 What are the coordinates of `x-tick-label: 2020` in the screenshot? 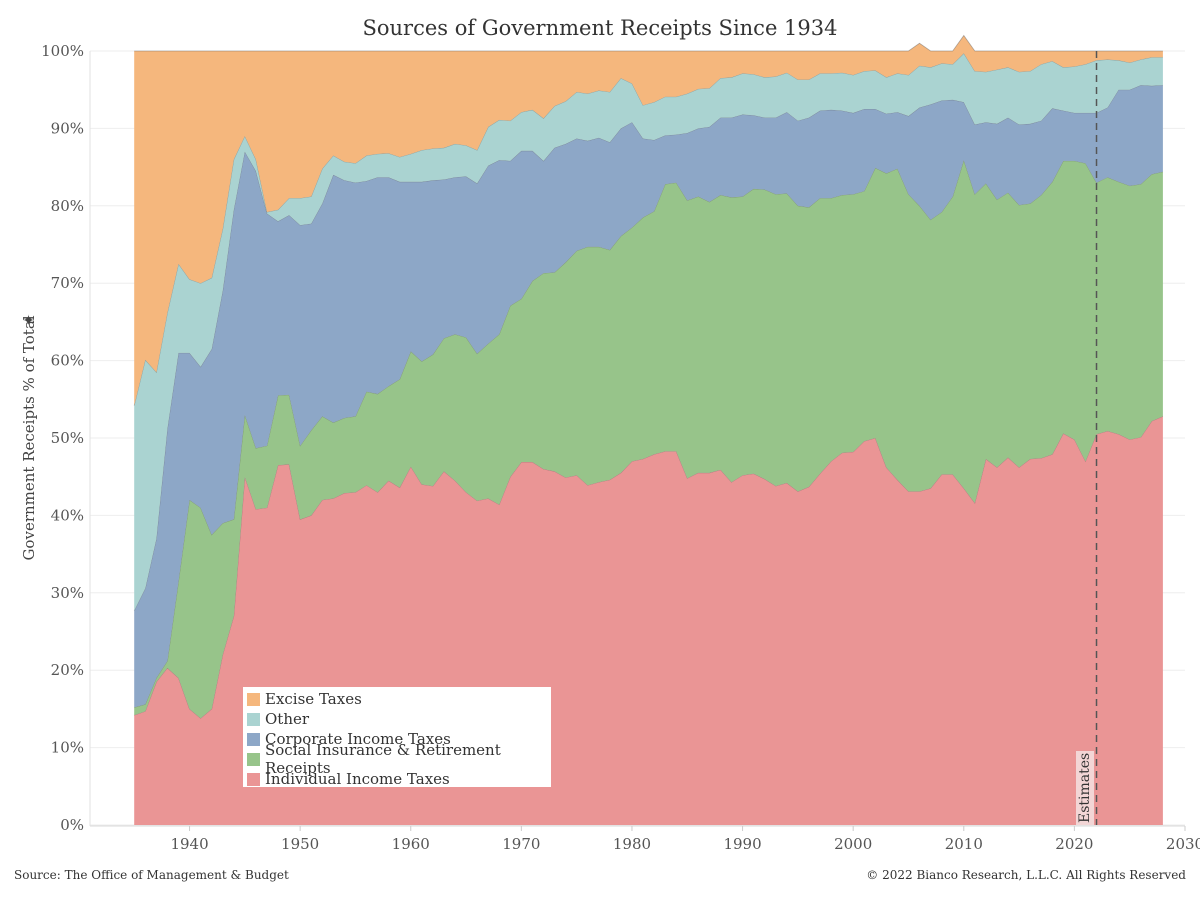 It's located at (1074, 844).